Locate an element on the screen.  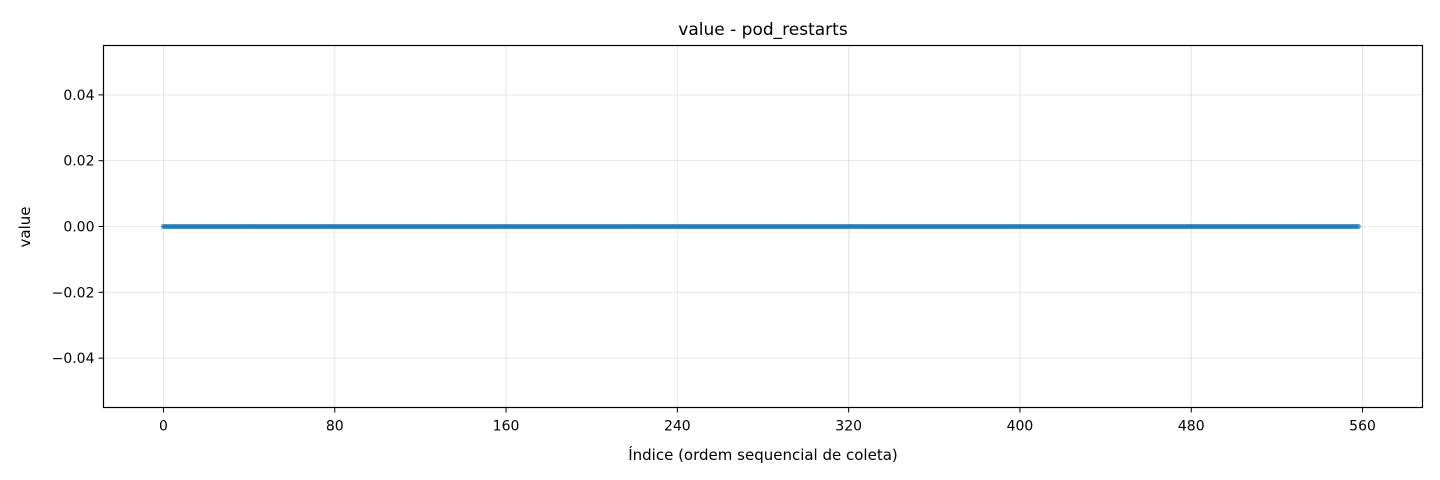
y-tick-label: 0.04 is located at coordinates (78, 96).